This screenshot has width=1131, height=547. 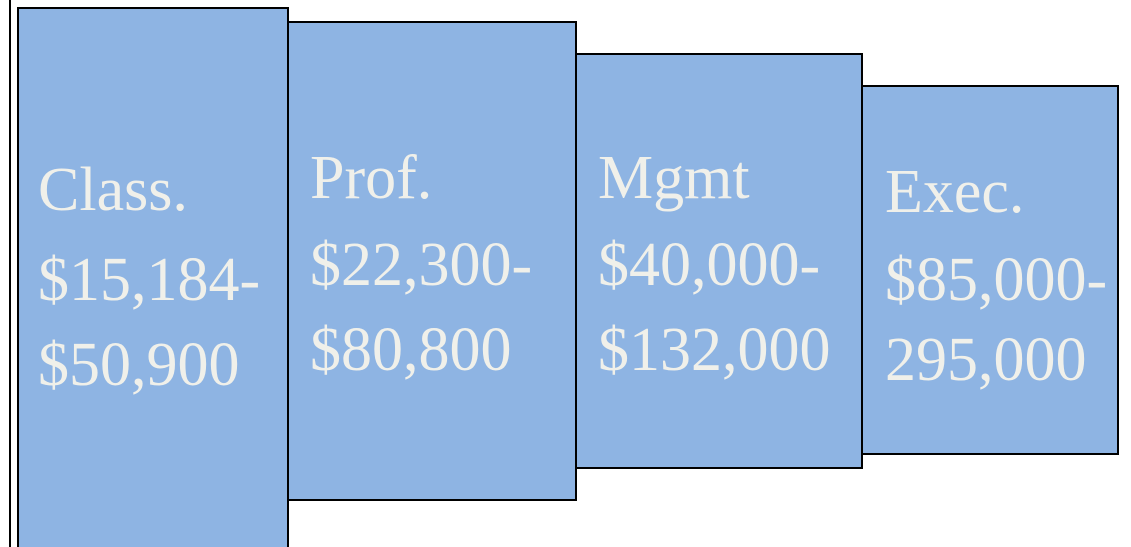 What do you see at coordinates (139, 365) in the screenshot?
I see `box-range: $50,900` at bounding box center [139, 365].